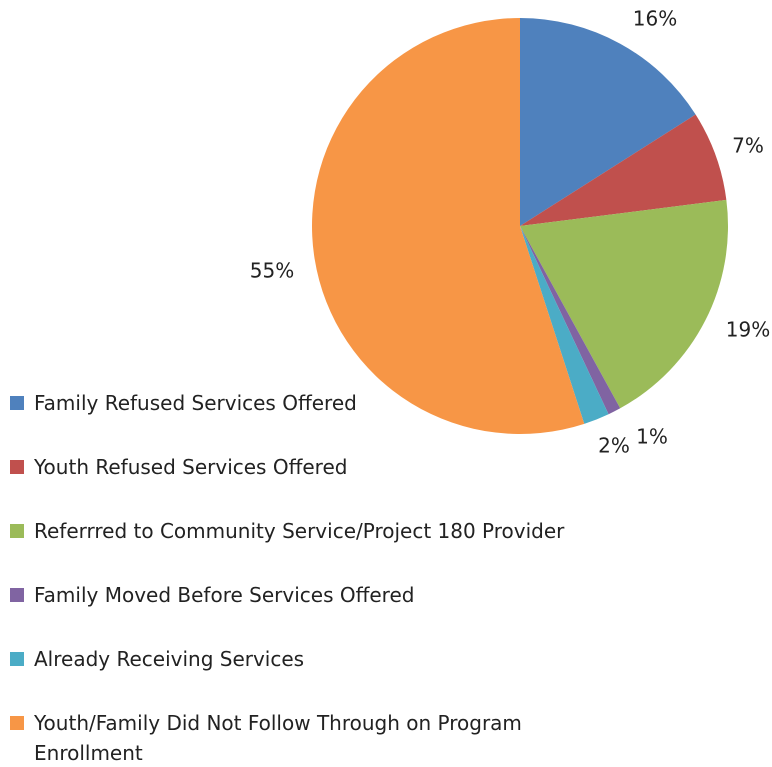  What do you see at coordinates (224, 595) in the screenshot?
I see `legend-label: Family Moved Before Services Offered` at bounding box center [224, 595].